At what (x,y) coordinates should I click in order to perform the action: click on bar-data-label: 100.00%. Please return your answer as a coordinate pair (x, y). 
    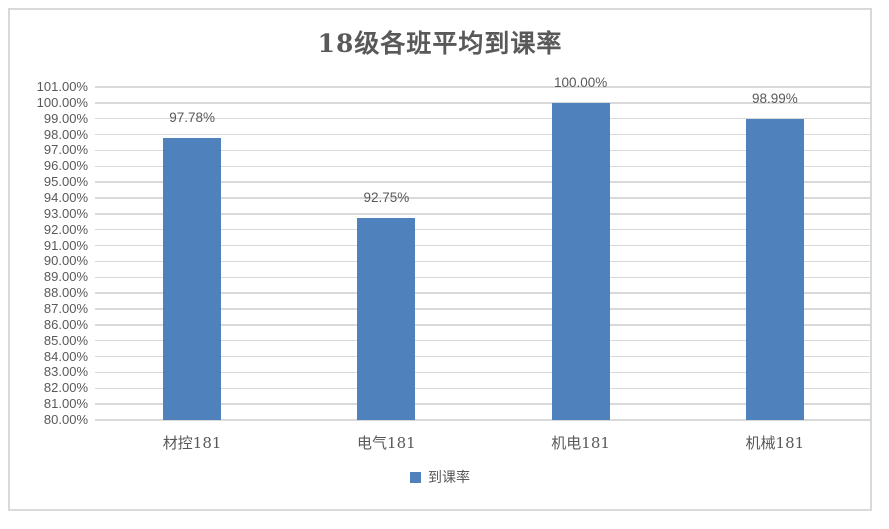
    Looking at the image, I should click on (580, 82).